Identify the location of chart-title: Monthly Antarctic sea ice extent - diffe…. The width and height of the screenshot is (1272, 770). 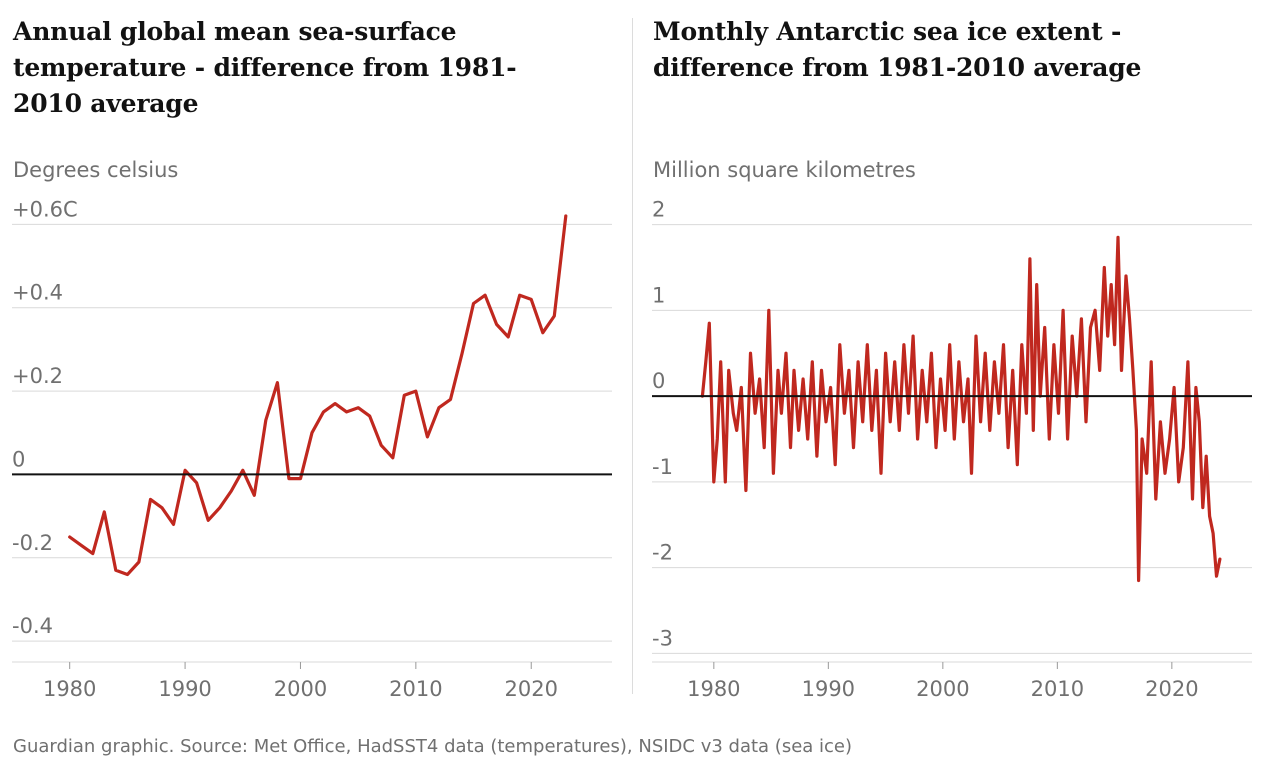
(897, 49).